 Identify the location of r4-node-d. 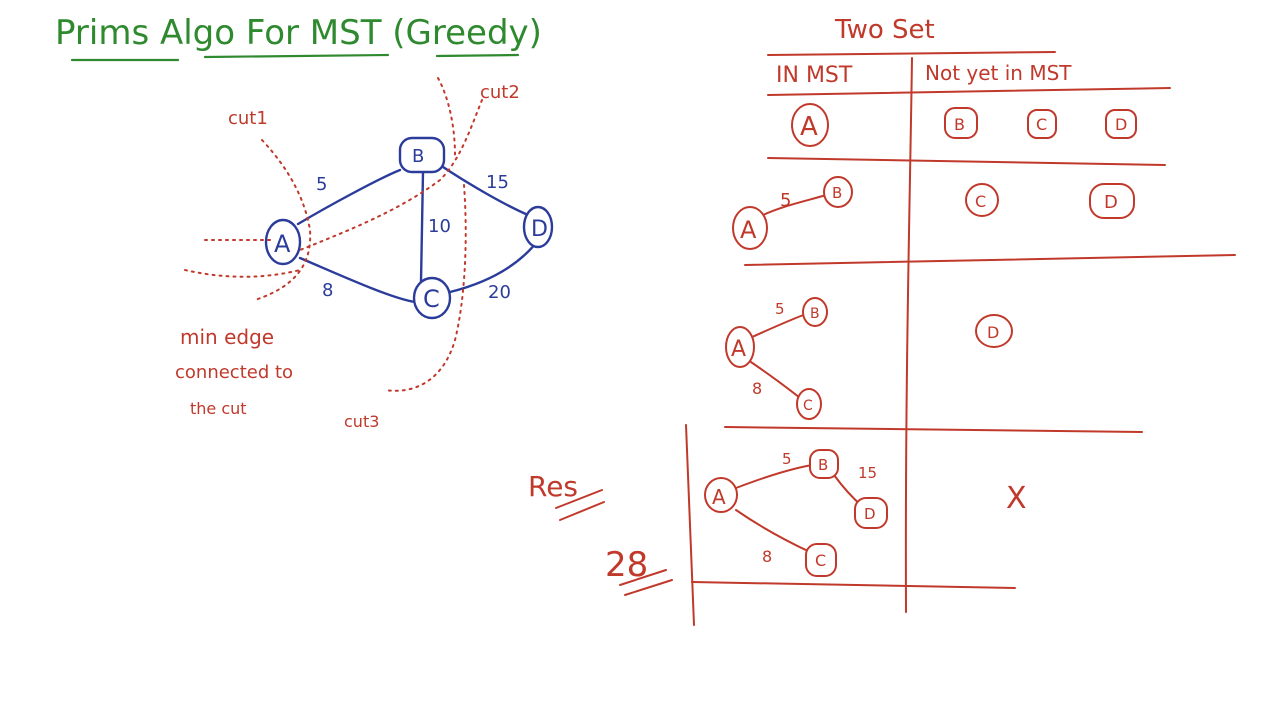
(871, 513).